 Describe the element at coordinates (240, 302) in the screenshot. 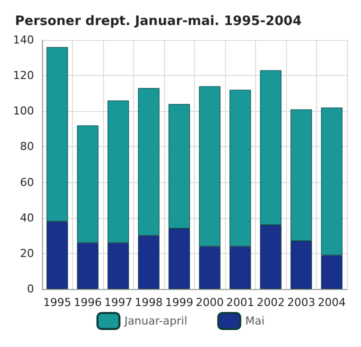

I see `x-tick-label: 2001` at that location.